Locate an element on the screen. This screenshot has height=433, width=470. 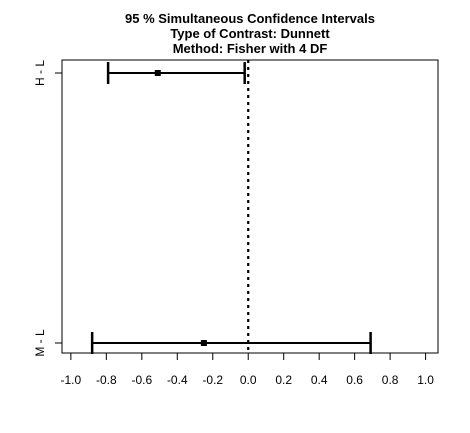
x-tick-label: 0.4 is located at coordinates (319, 380).